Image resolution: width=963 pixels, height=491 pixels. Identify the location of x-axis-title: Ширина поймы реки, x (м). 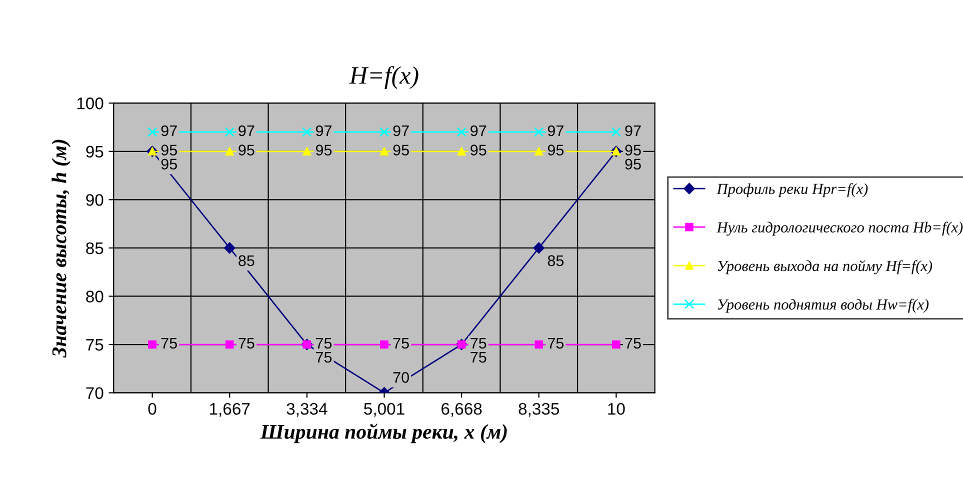
(383, 434).